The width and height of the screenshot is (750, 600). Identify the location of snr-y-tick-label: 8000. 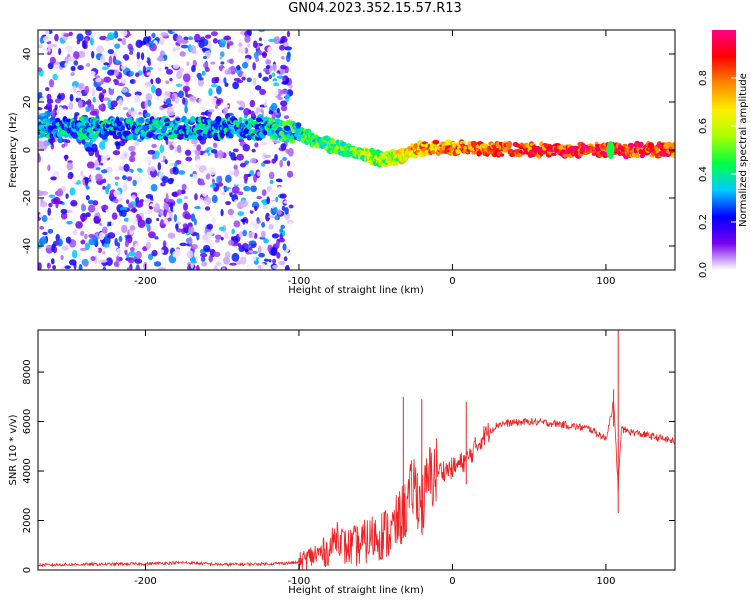
(27, 371).